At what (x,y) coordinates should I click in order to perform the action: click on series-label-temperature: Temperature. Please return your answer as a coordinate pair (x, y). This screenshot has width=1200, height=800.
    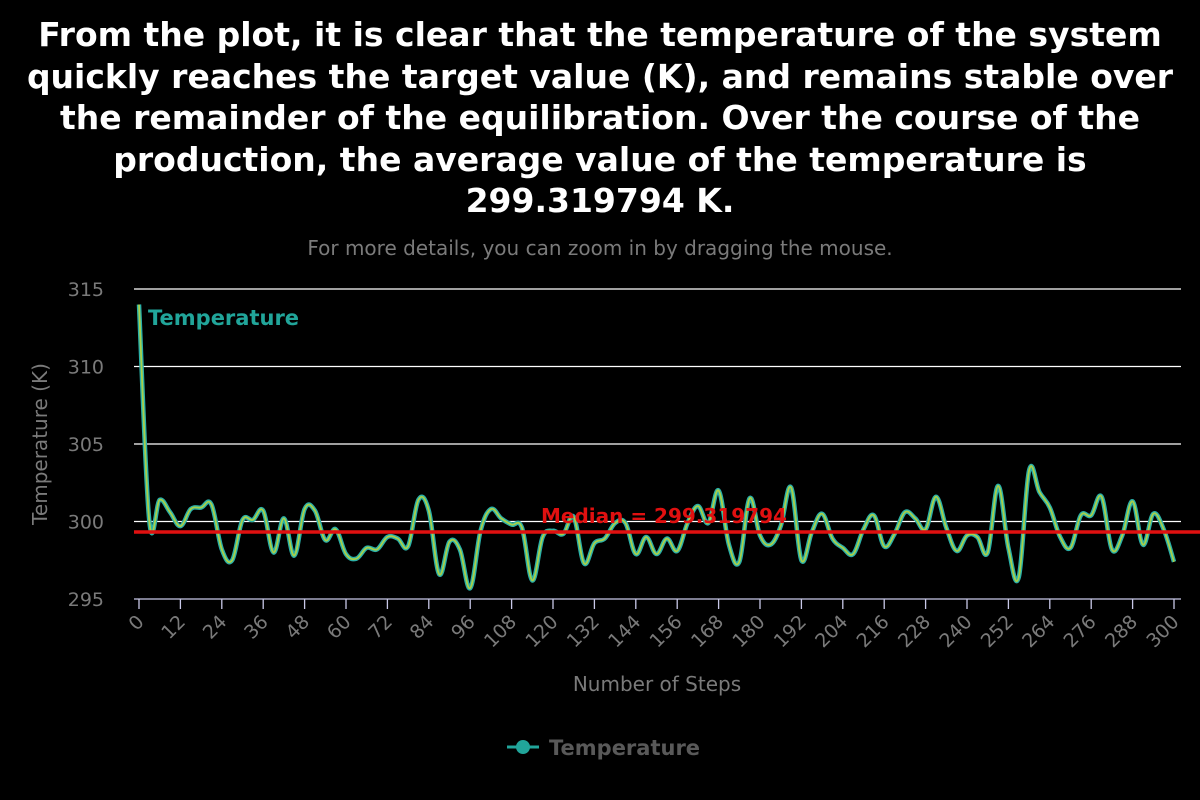
    Looking at the image, I should click on (223, 318).